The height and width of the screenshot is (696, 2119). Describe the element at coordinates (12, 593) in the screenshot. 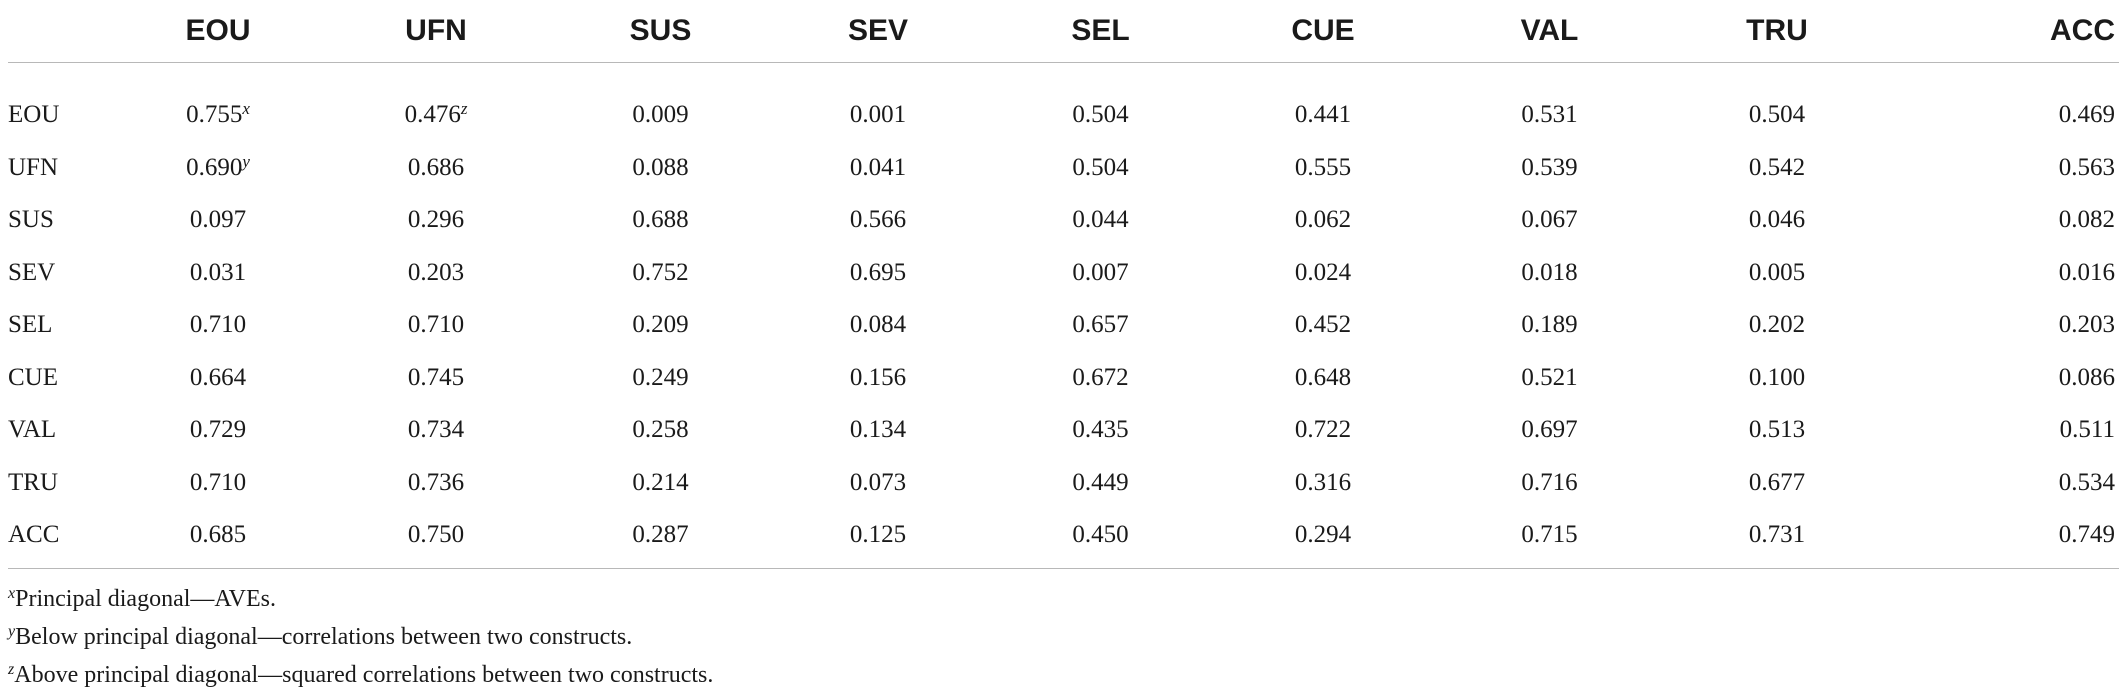

I see `footnote-marker: x` at that location.